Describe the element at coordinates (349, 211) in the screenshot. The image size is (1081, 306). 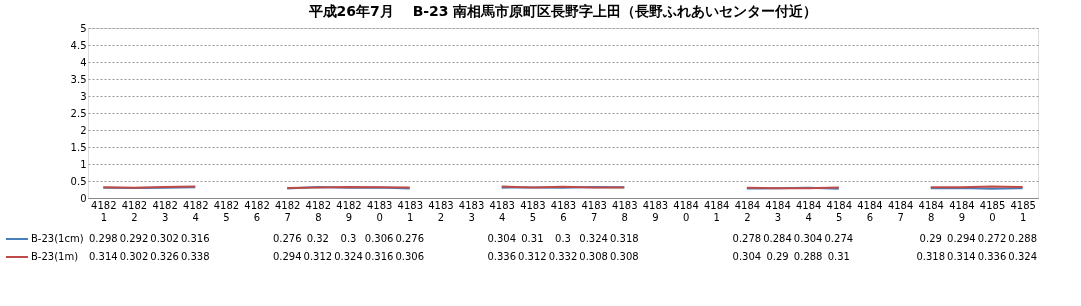
I see `x-tick-label: 41829` at that location.